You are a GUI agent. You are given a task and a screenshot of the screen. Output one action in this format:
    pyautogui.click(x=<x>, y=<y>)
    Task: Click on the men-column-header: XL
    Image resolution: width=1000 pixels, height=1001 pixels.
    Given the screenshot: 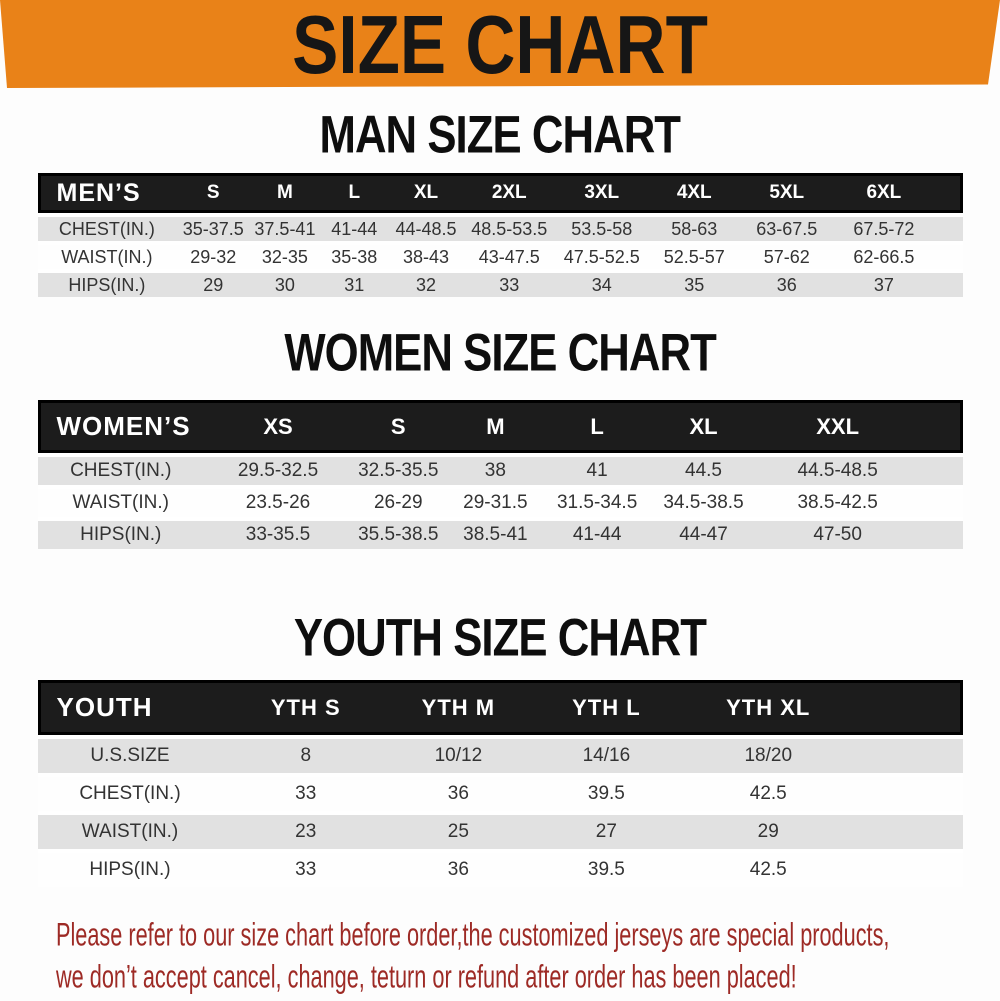 What is the action you would take?
    pyautogui.click(x=426, y=193)
    